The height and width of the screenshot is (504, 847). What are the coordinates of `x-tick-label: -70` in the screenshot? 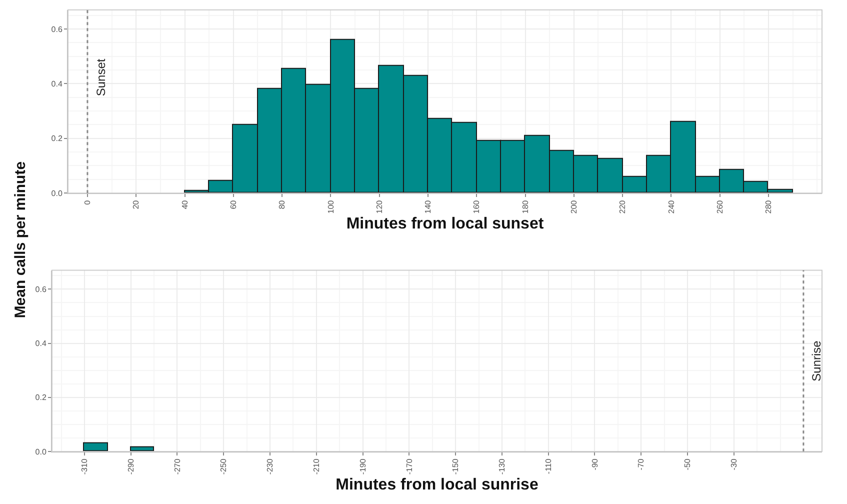 It's located at (641, 464).